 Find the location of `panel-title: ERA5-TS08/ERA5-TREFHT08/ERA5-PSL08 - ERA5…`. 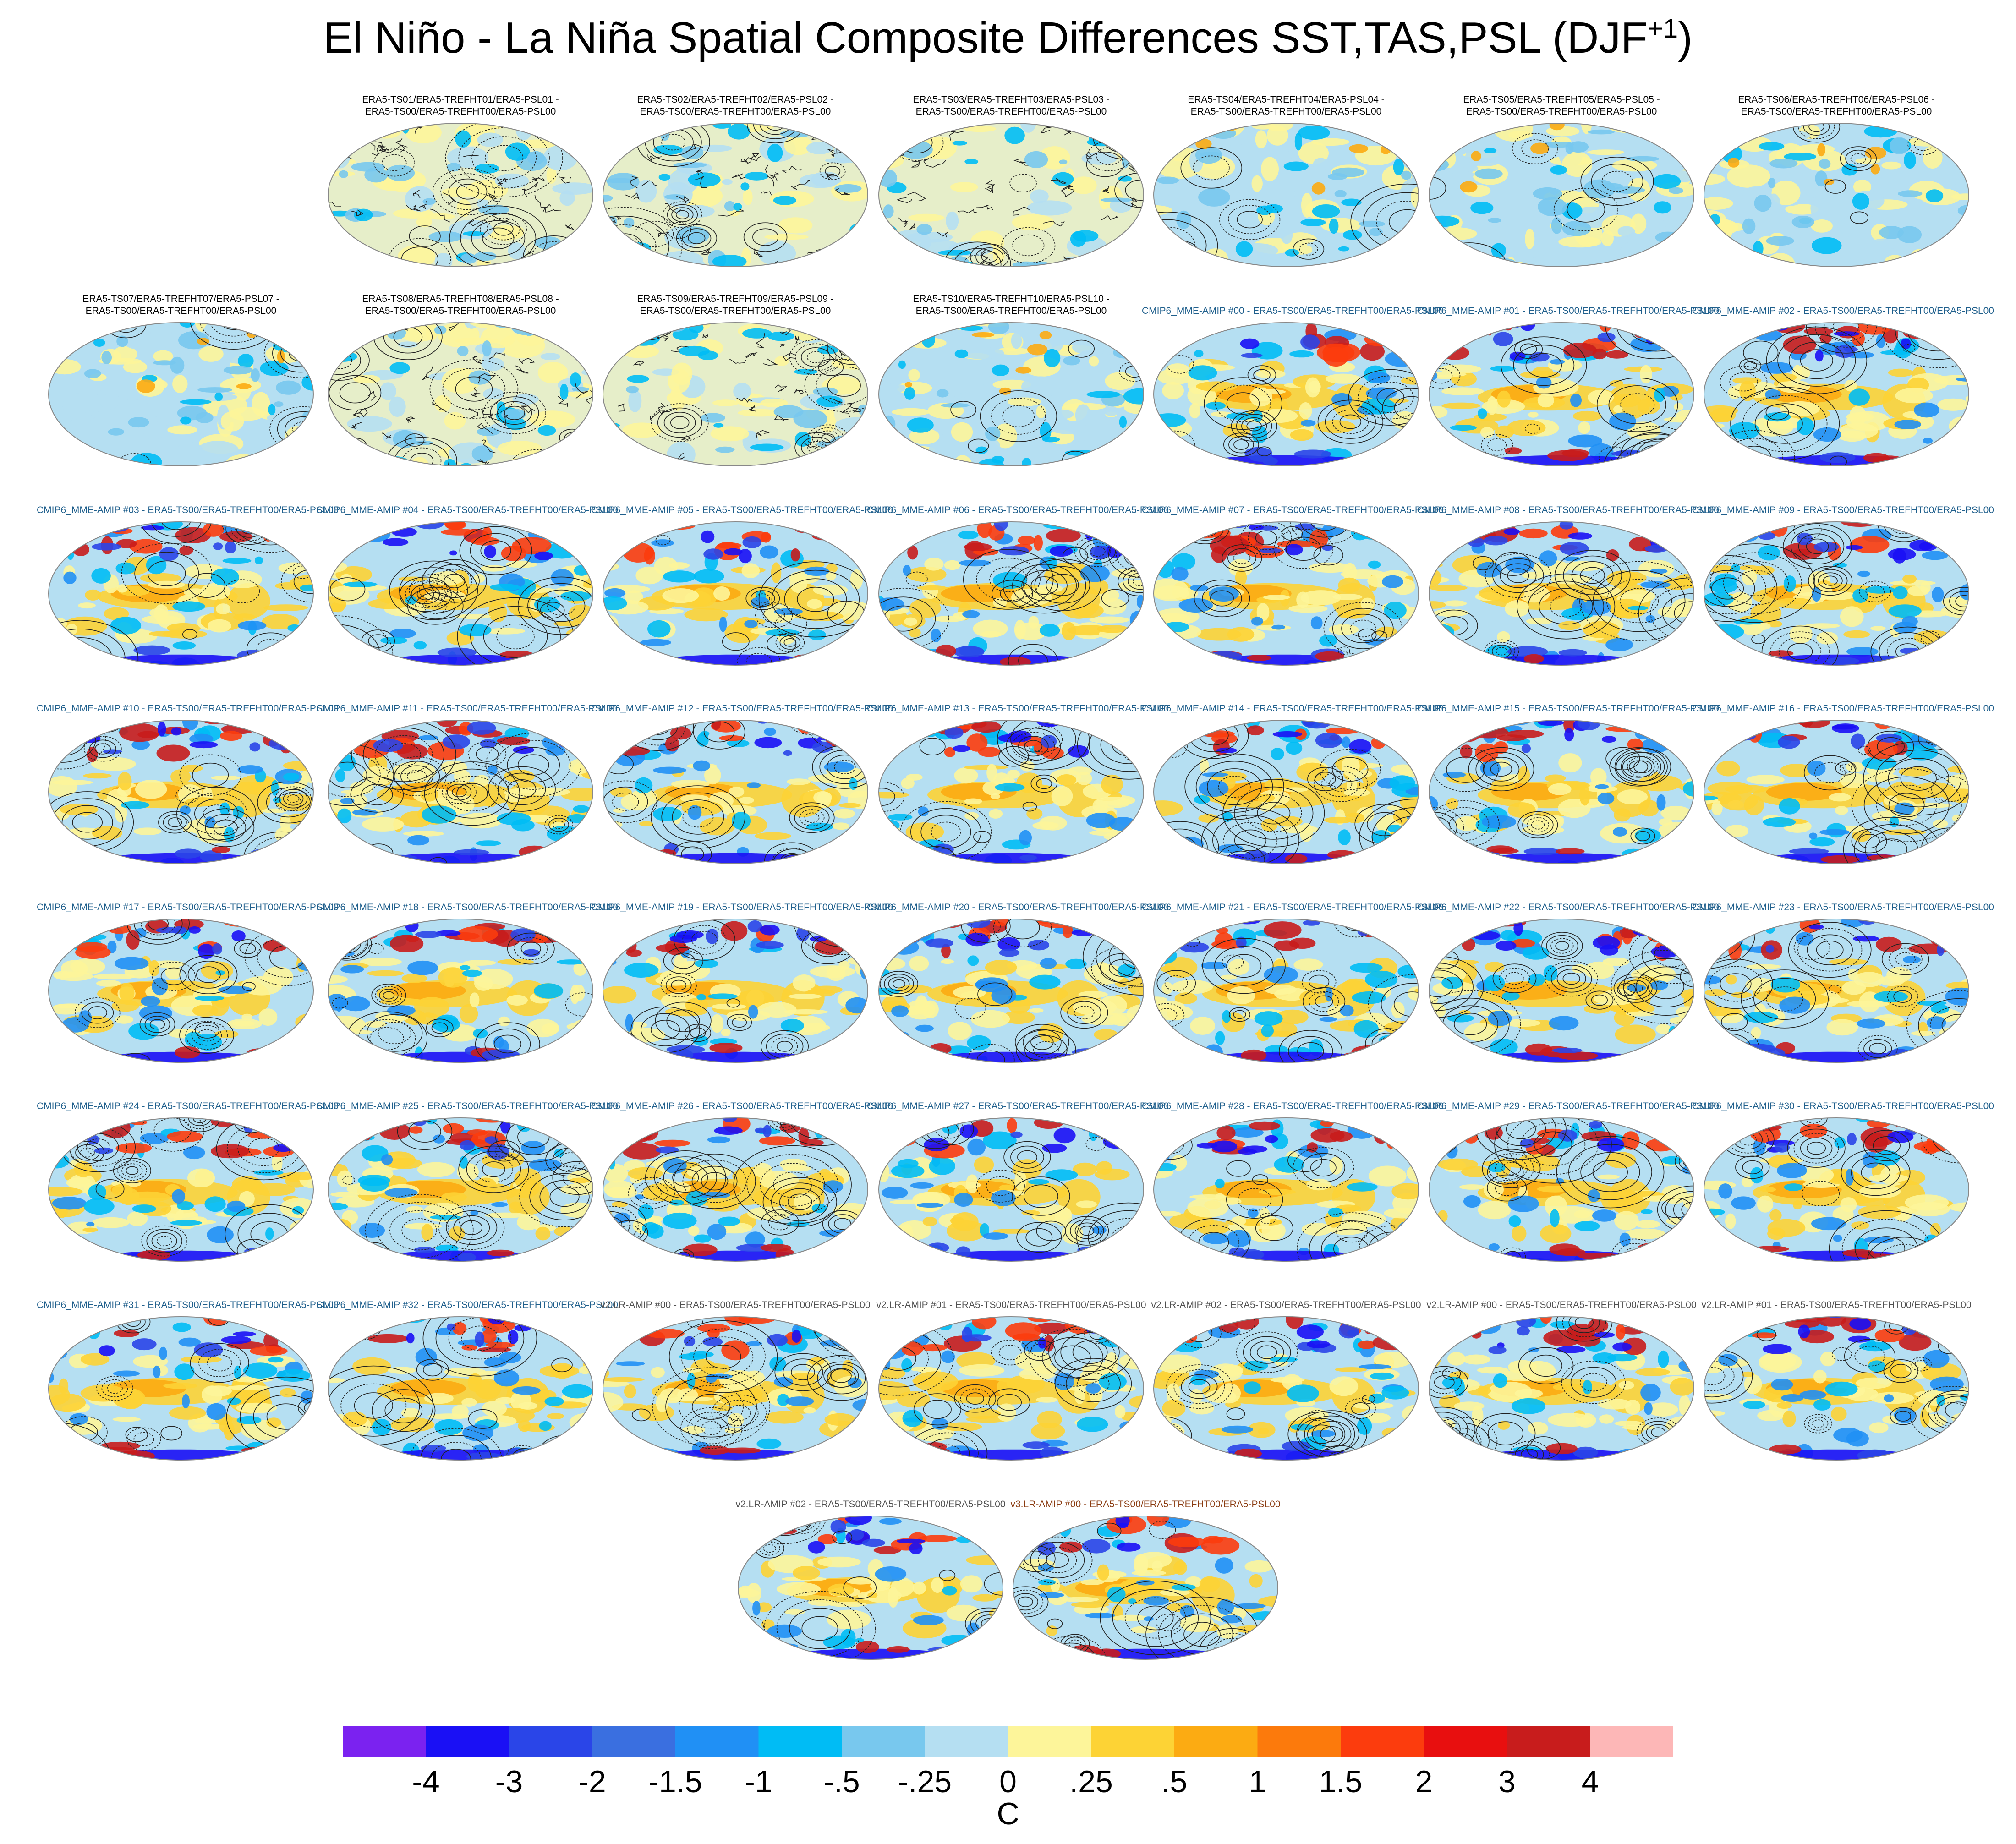

panel-title: ERA5-TS08/ERA5-TREFHT08/ERA5-PSL08 - ERA5… is located at coordinates (460, 305).